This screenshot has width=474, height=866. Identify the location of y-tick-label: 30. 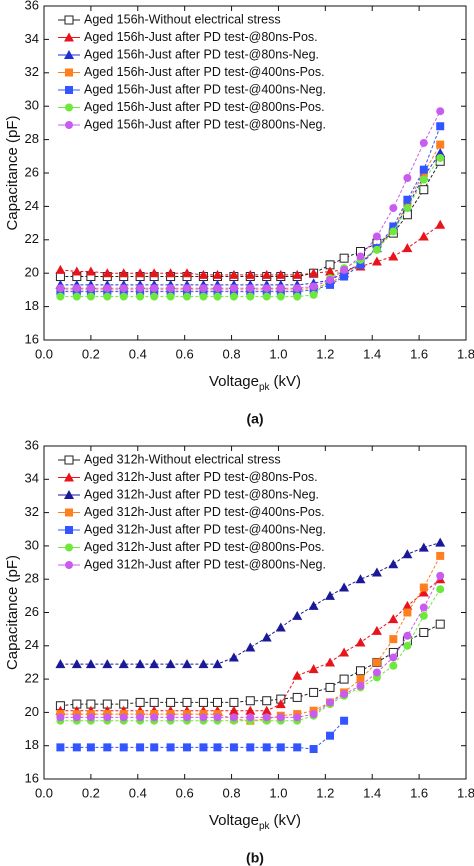
(32, 544).